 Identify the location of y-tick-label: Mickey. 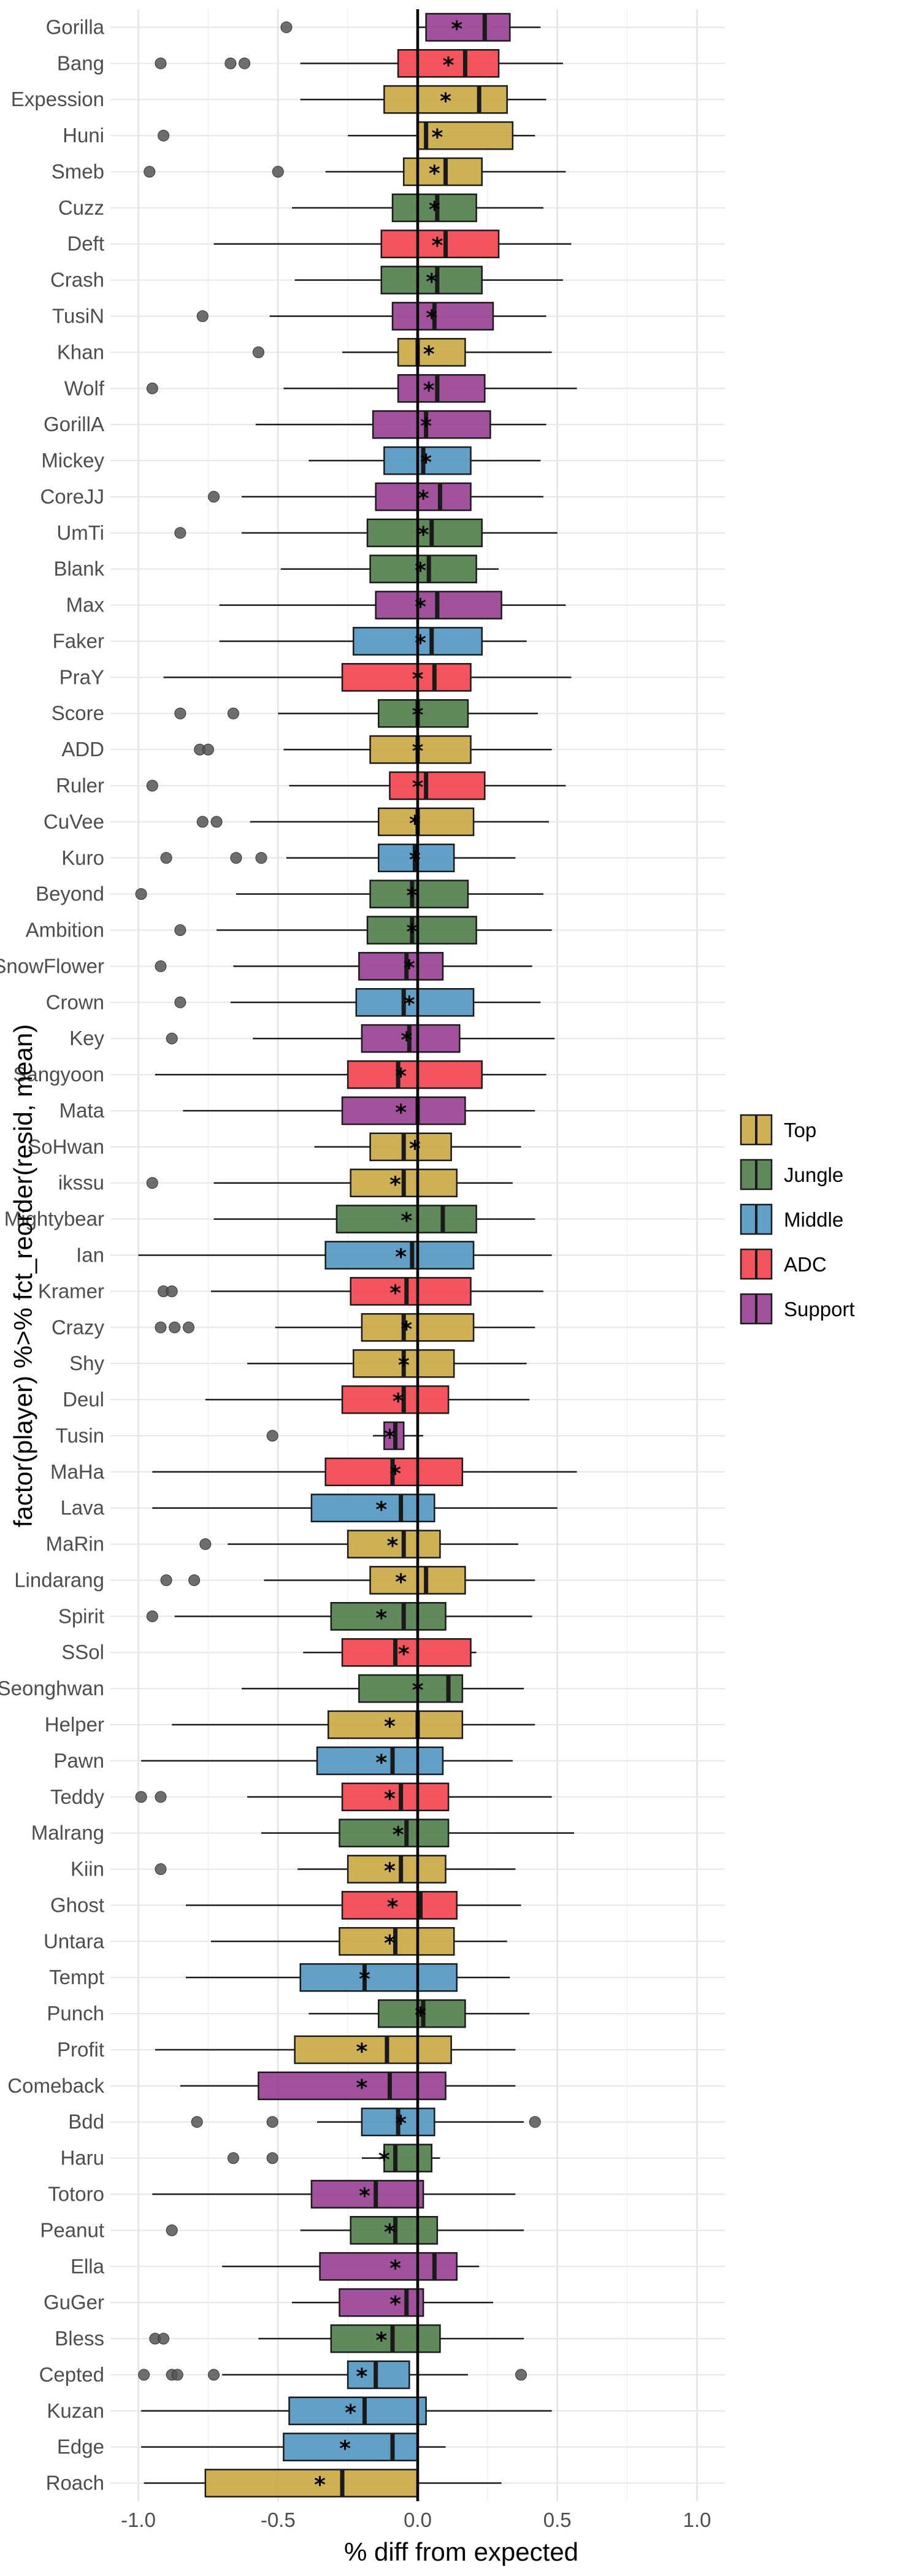
(72, 460).